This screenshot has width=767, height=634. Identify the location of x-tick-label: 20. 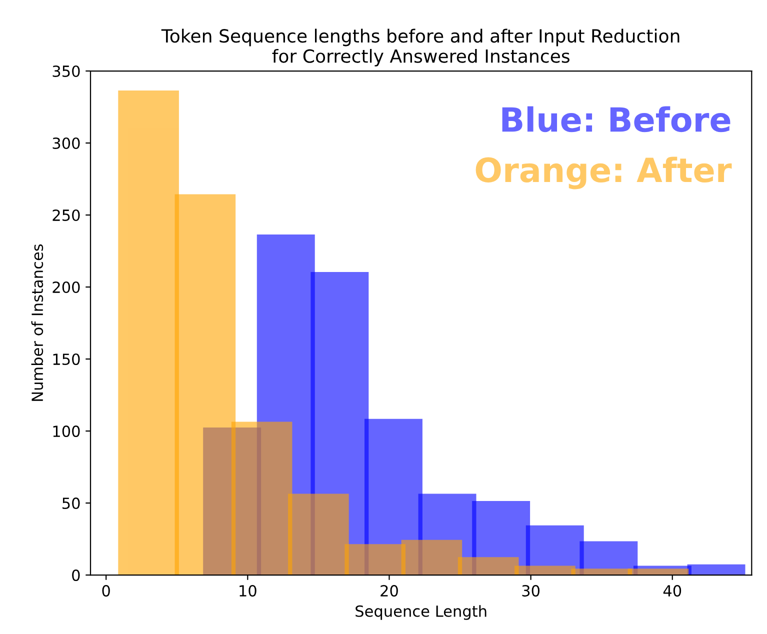
(389, 591).